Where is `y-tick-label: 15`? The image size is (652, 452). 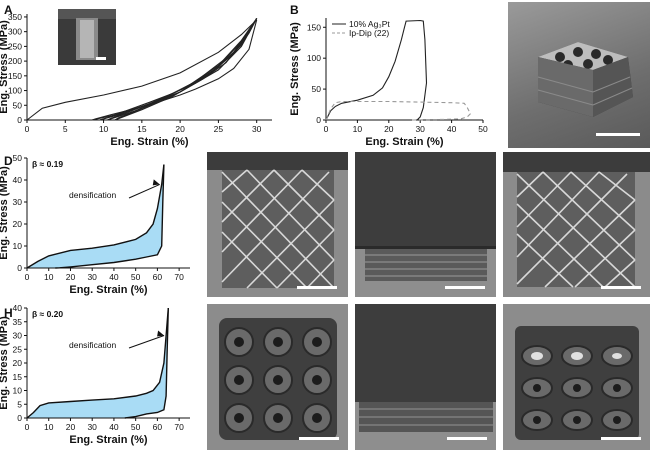 y-tick-label: 15 is located at coordinates (18, 377).